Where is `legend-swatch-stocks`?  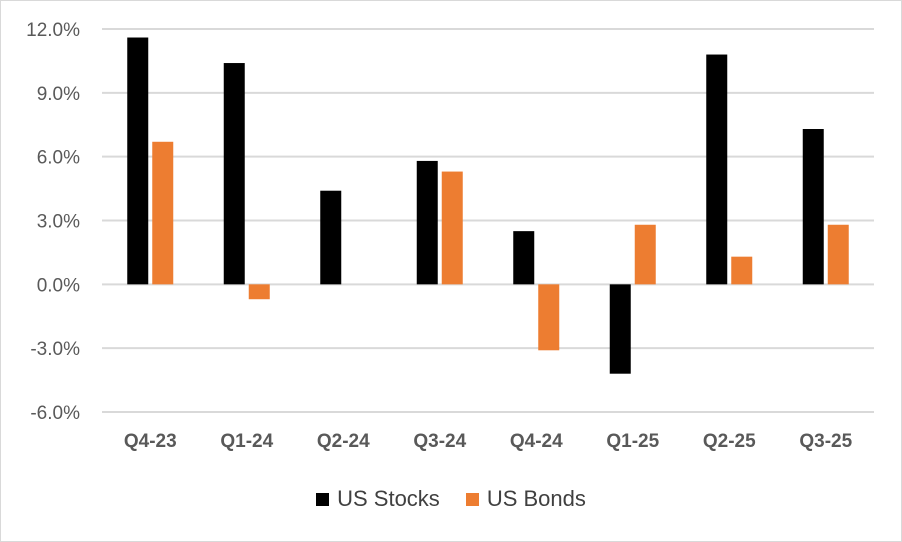
legend-swatch-stocks is located at coordinates (323, 499).